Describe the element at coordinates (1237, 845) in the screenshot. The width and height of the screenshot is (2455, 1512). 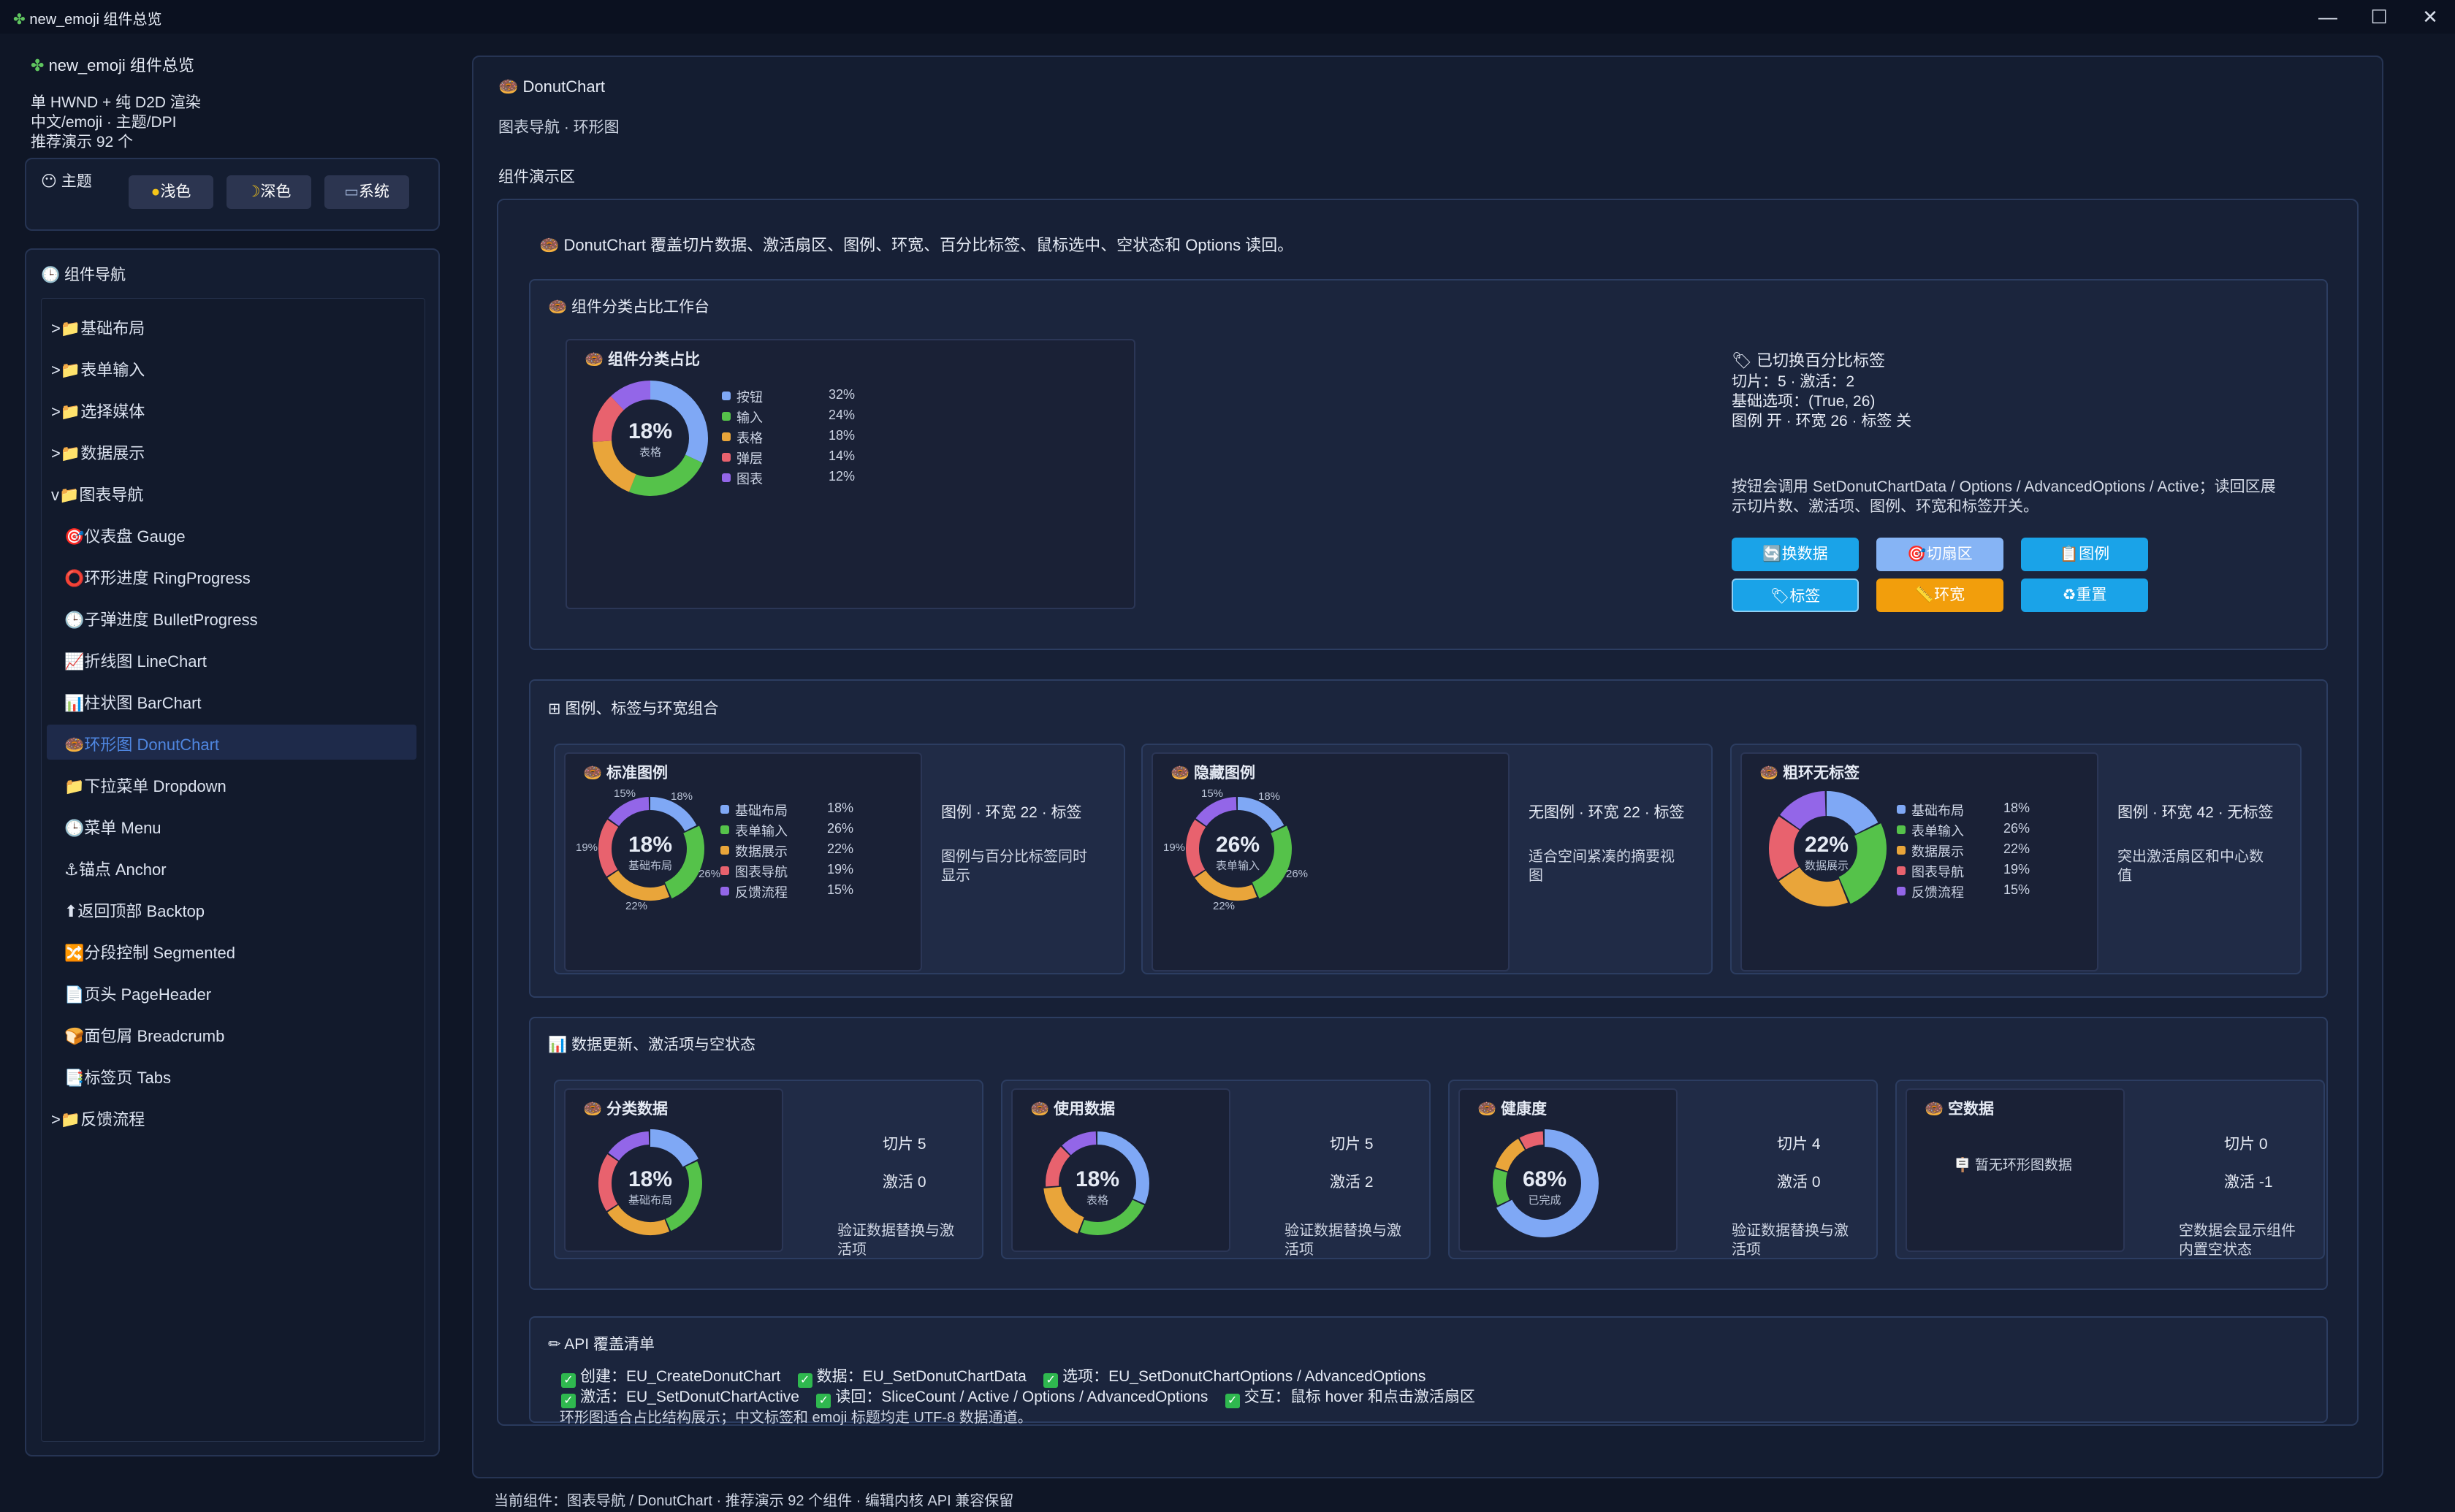
I see `donut-center-value: 26%` at that location.